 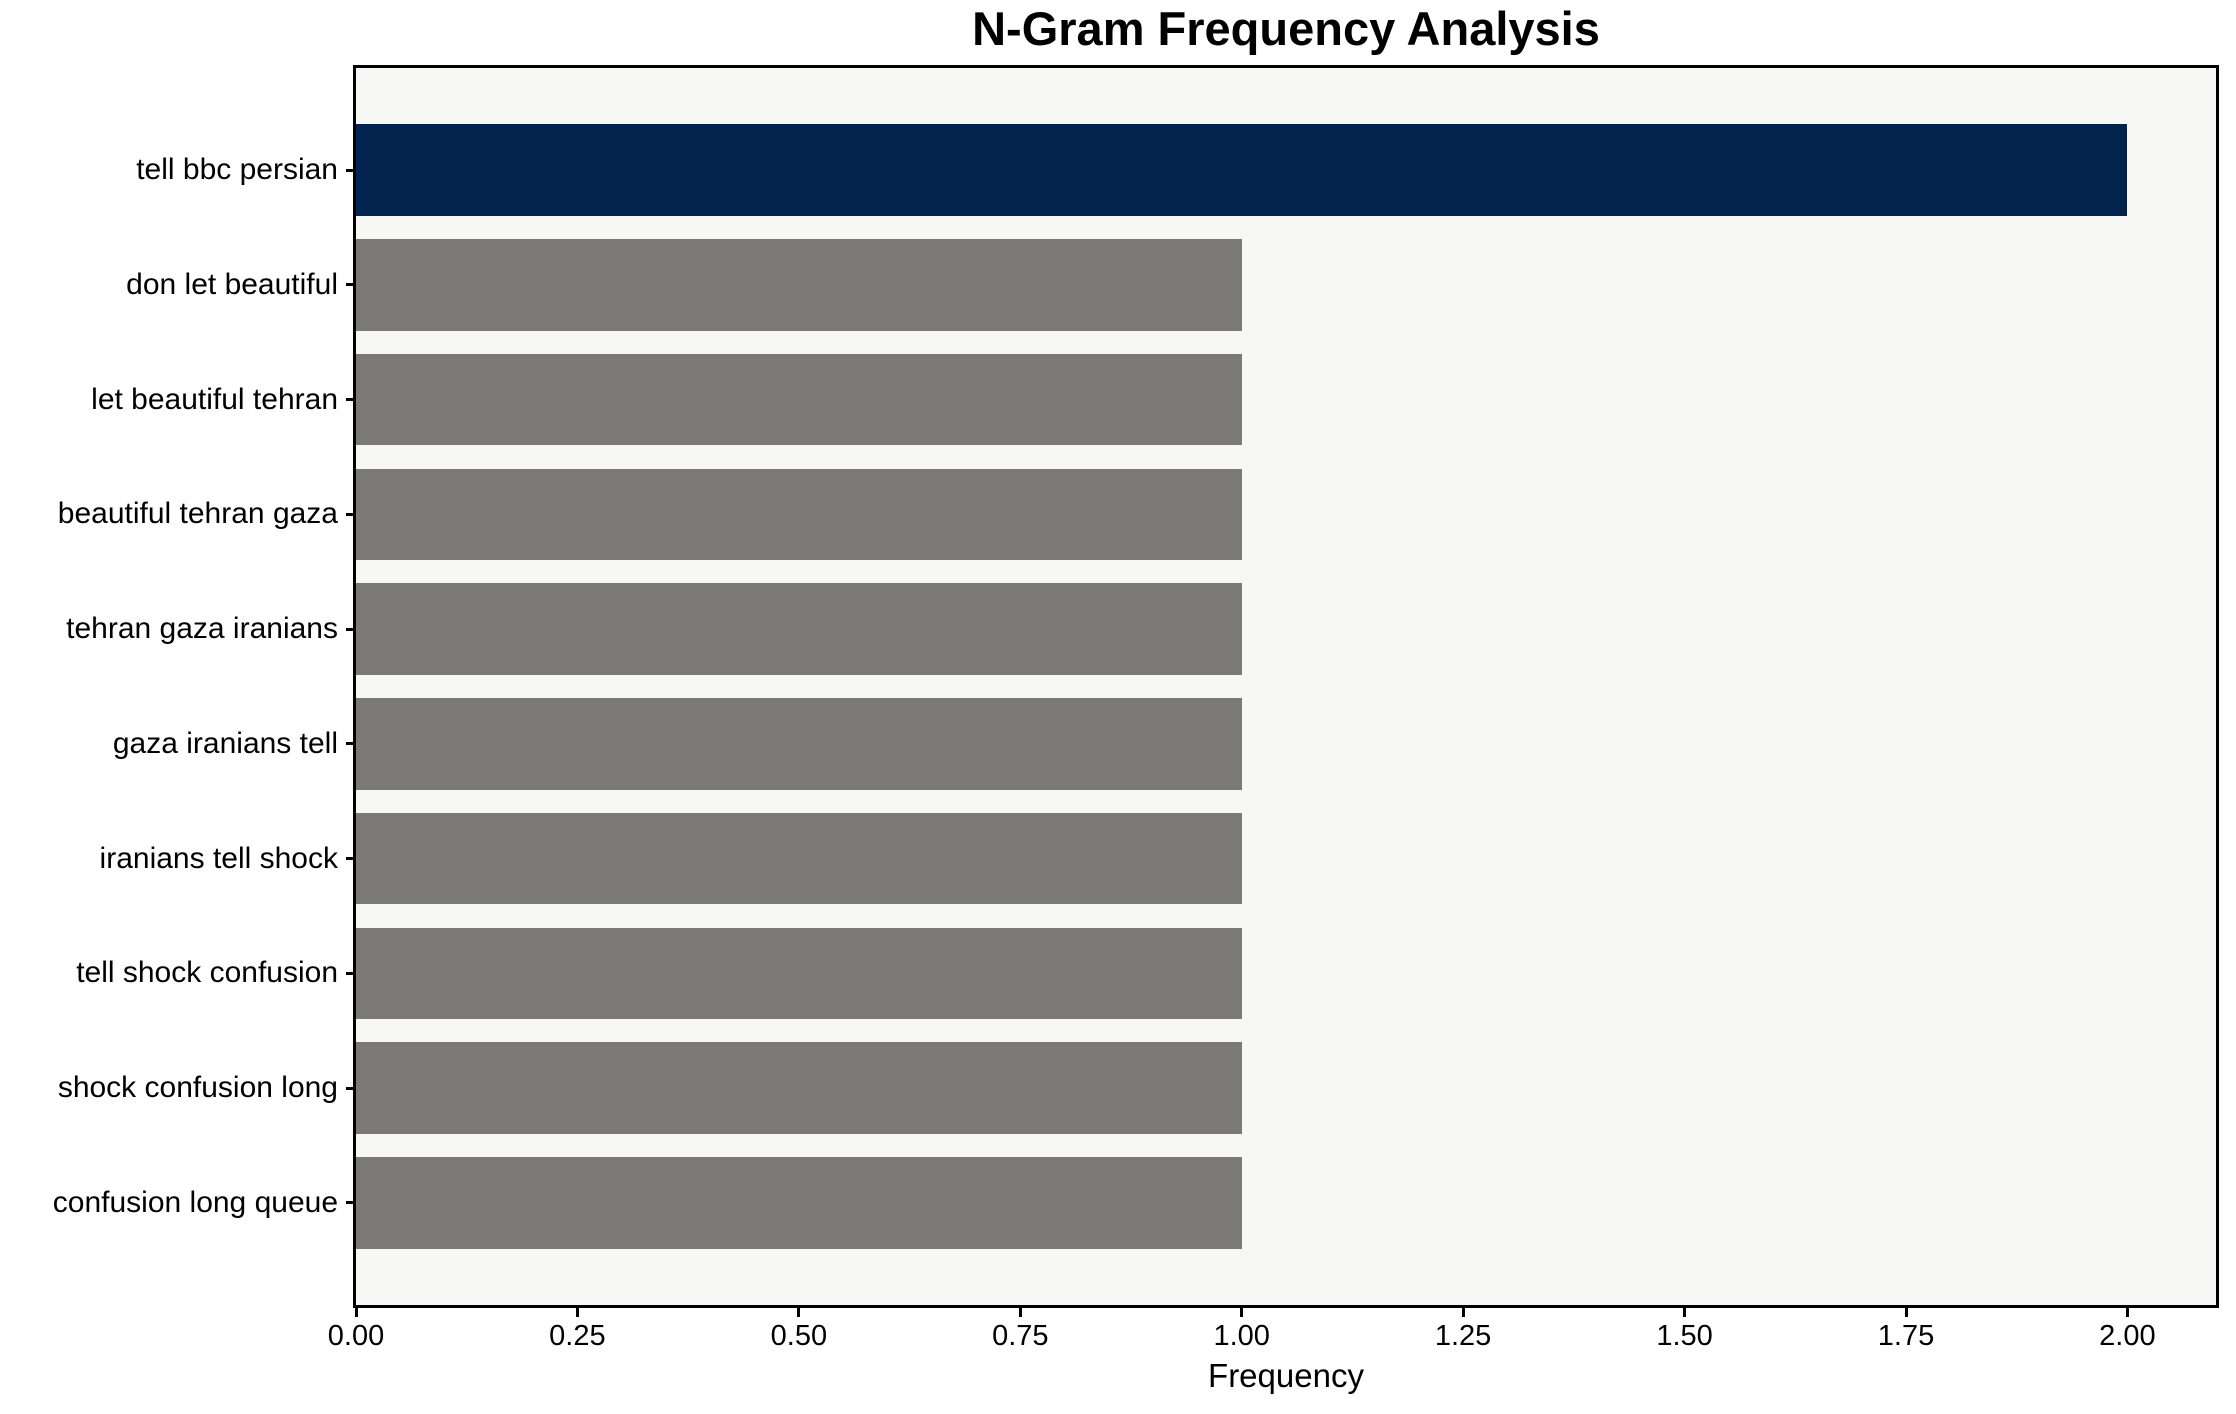 I want to click on y-tick-label-0: tell bbc persian, so click(x=237, y=170).